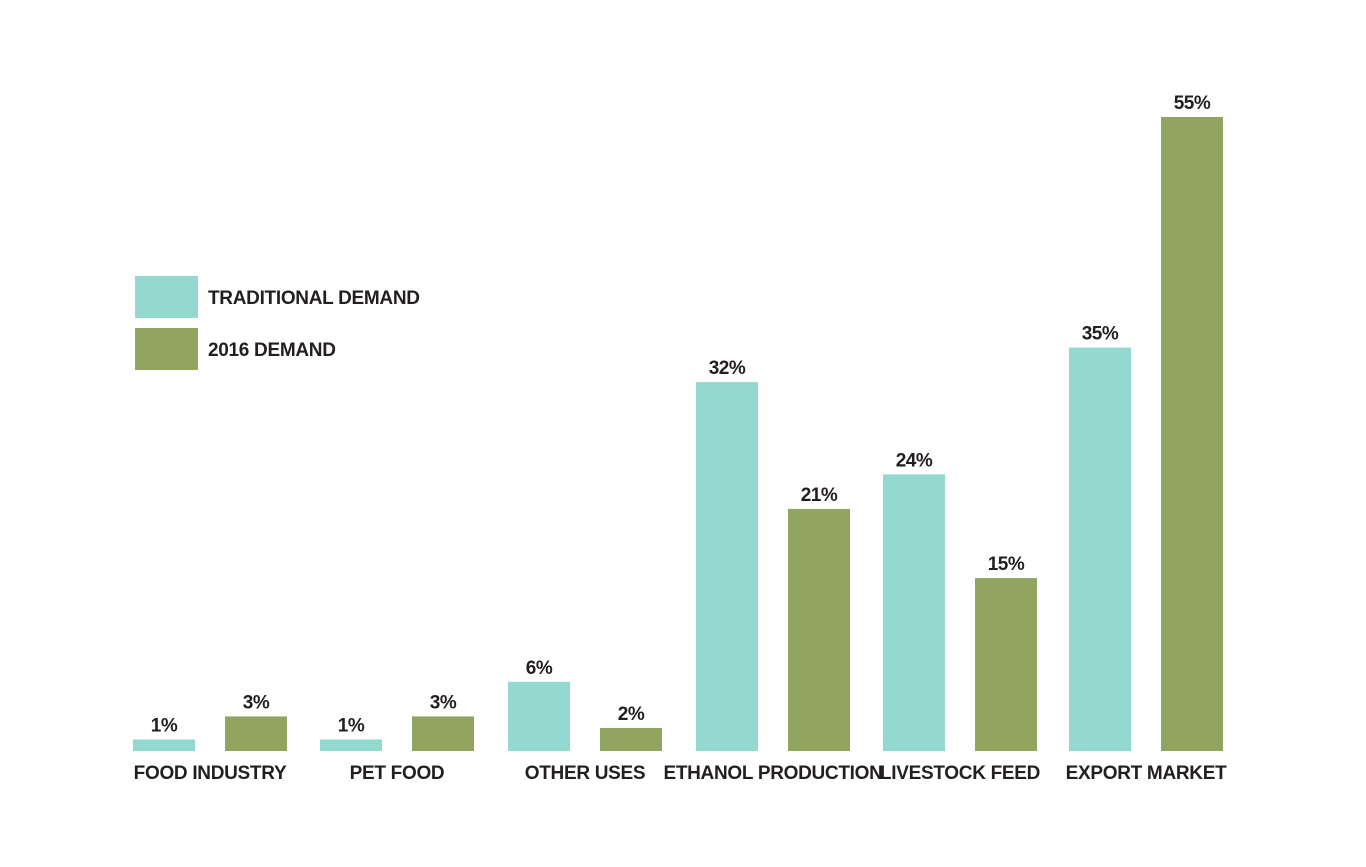 This screenshot has height=867, width=1366. What do you see at coordinates (1100, 334) in the screenshot?
I see `value-label: 35%` at bounding box center [1100, 334].